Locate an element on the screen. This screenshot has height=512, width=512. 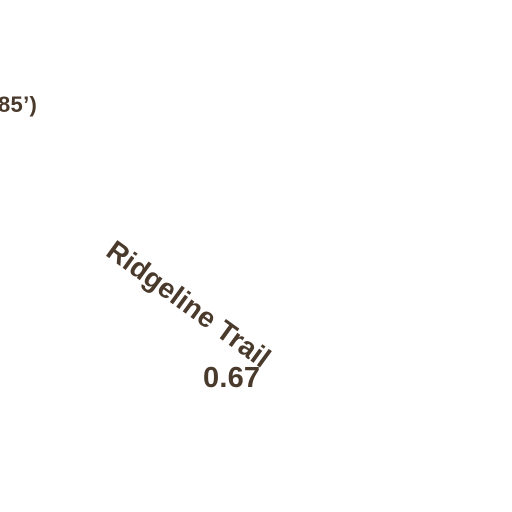
trail-distance-label: 0.67 is located at coordinates (232, 378).